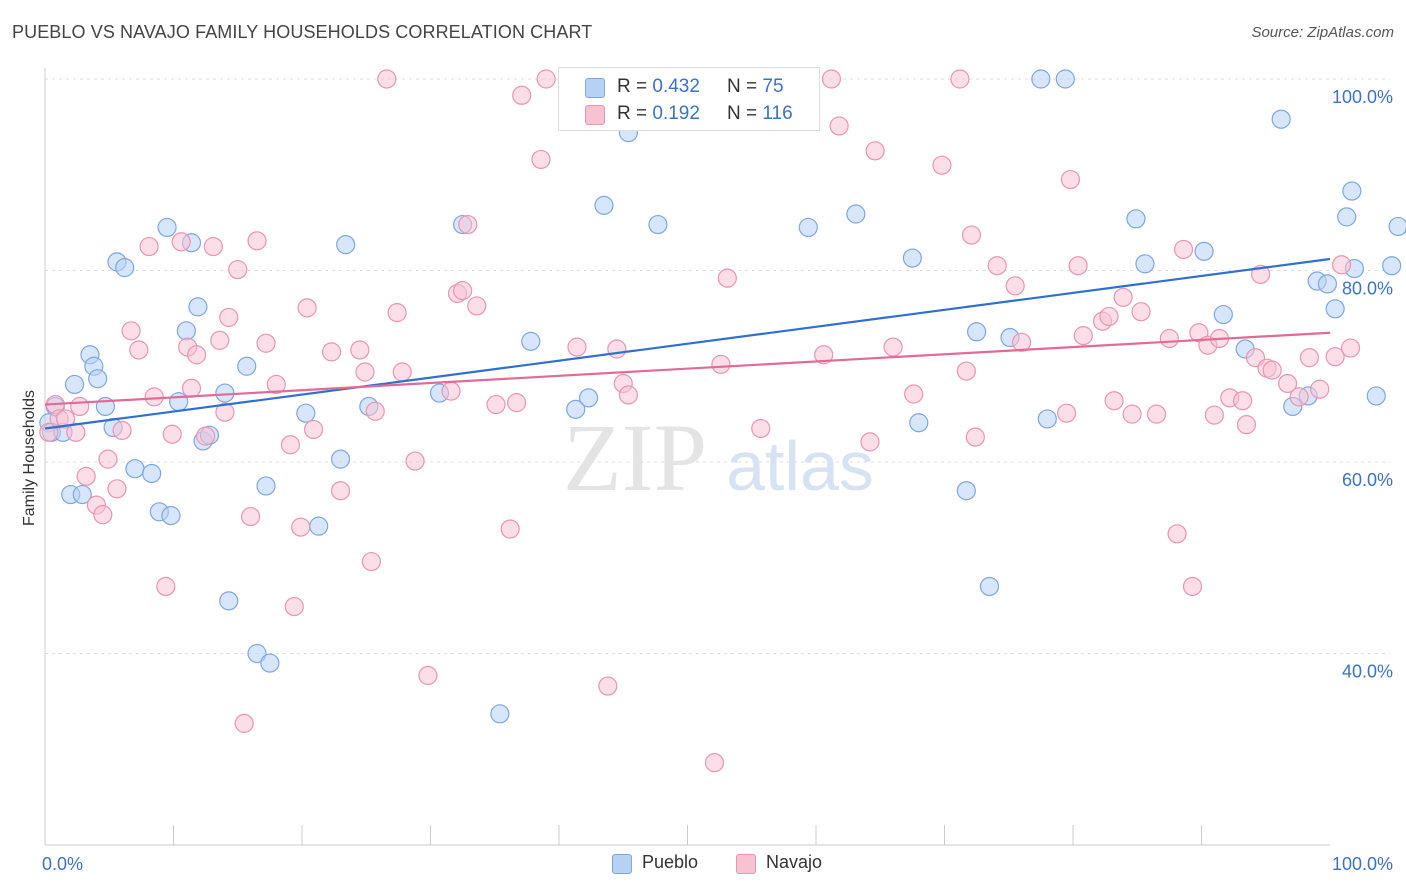 This screenshot has width=1406, height=892. Describe the element at coordinates (29, 458) in the screenshot. I see `y-axis-label: Family Households` at that location.